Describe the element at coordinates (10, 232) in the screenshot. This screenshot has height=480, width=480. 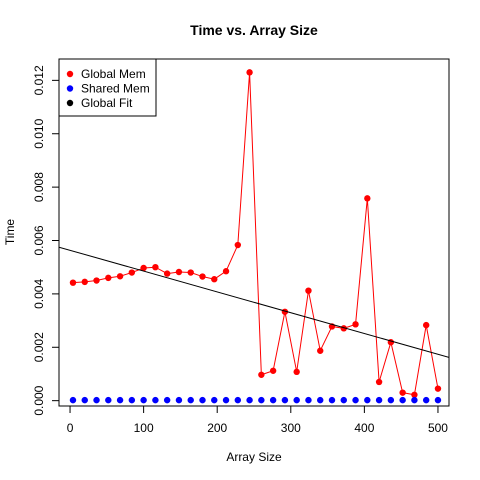
I see `y-axis-label: Time` at that location.